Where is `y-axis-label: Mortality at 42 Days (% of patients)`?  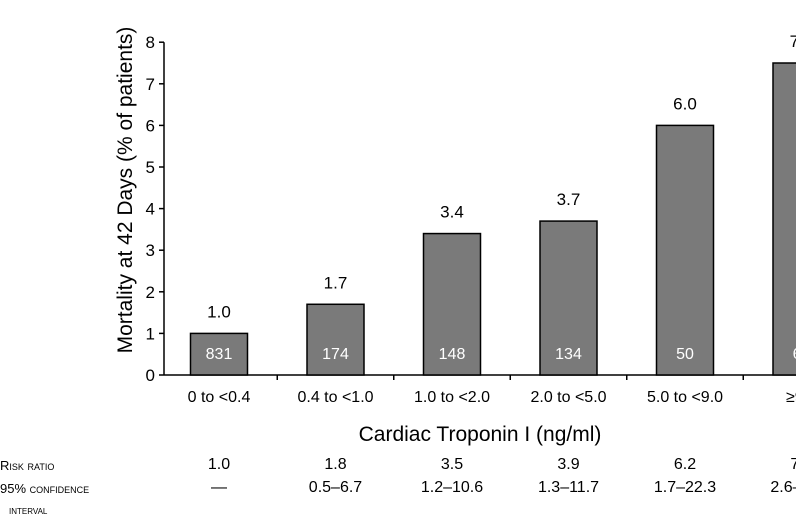 y-axis-label: Mortality at 42 Days (% of patients) is located at coordinates (125, 190).